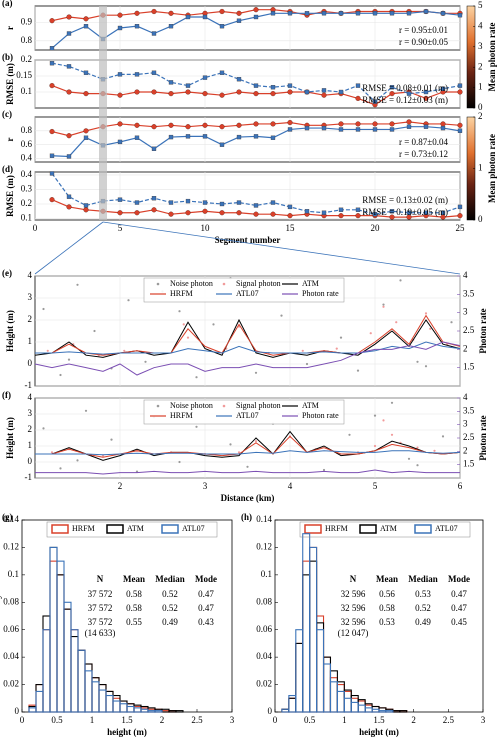  Describe the element at coordinates (100, 633) in the screenshot. I see `table-note: (14 633)` at that location.